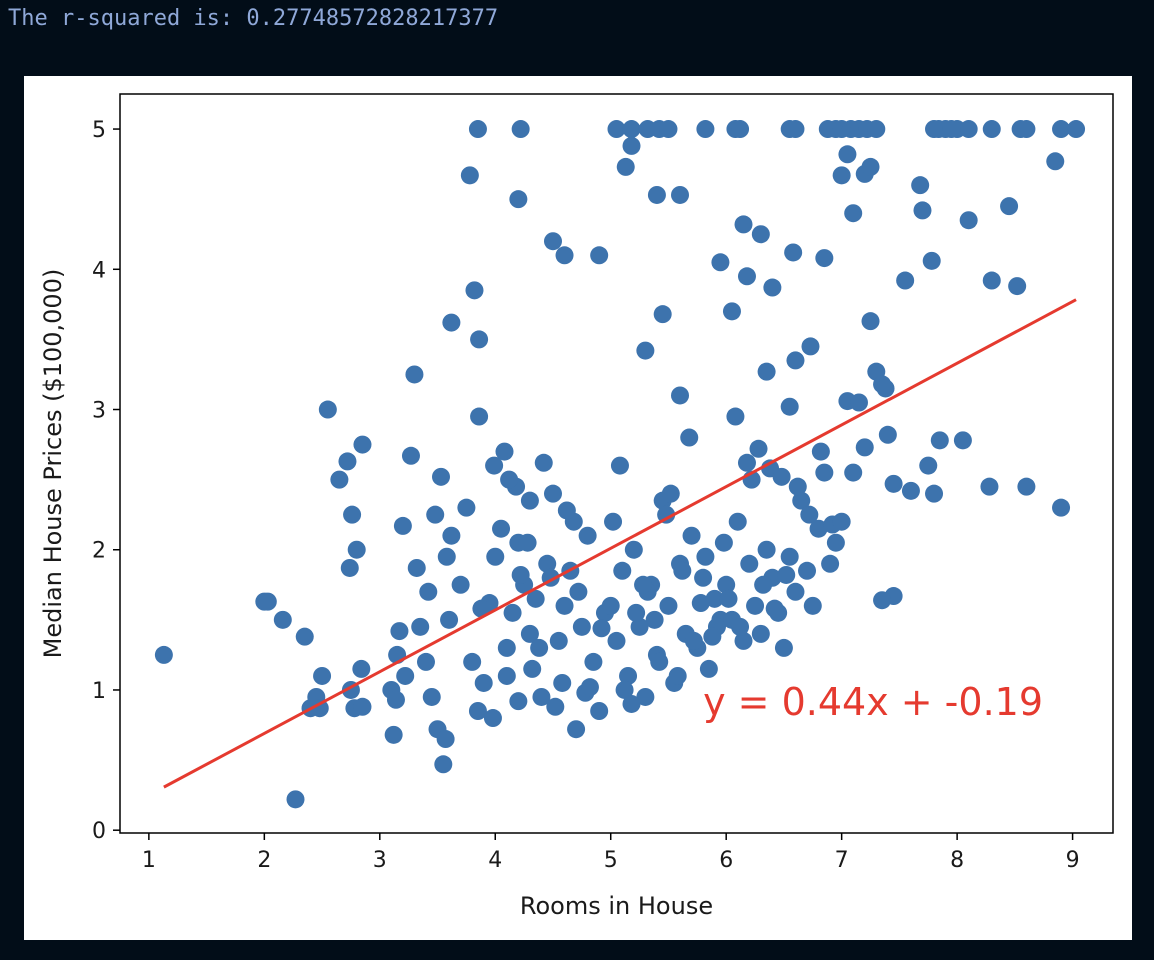 This screenshot has height=960, width=1154. Describe the element at coordinates (106, 481) in the screenshot. I see `y-axis-ticks: 0 1 2 3 4 5` at that location.